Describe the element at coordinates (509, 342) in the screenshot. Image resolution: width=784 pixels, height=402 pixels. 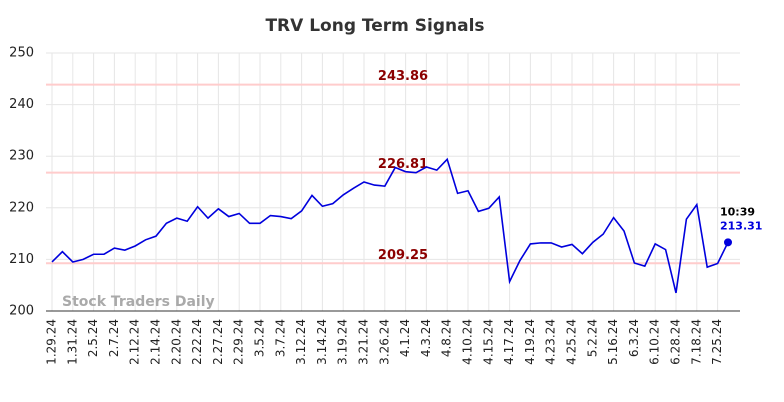
I see `x-tick-label: 4.17.24` at that location.